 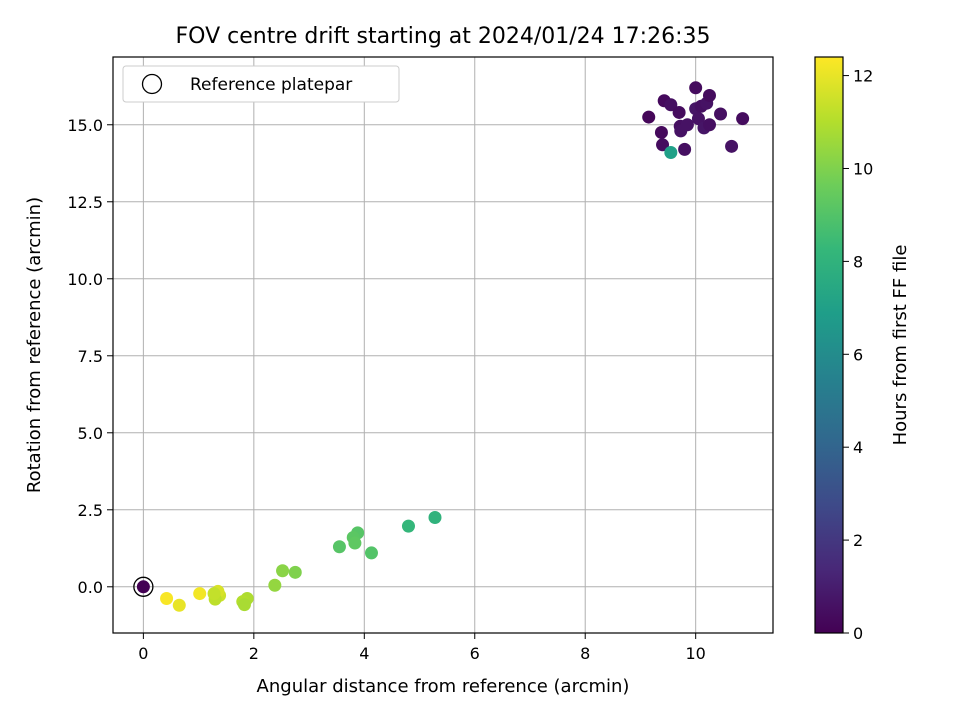 What do you see at coordinates (585, 653) in the screenshot?
I see `x-tick-label: 8` at bounding box center [585, 653].